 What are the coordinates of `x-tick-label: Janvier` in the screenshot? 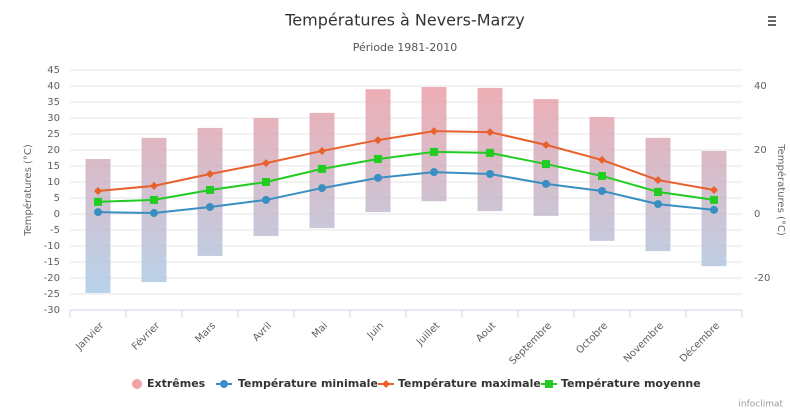 It's located at (89, 336).